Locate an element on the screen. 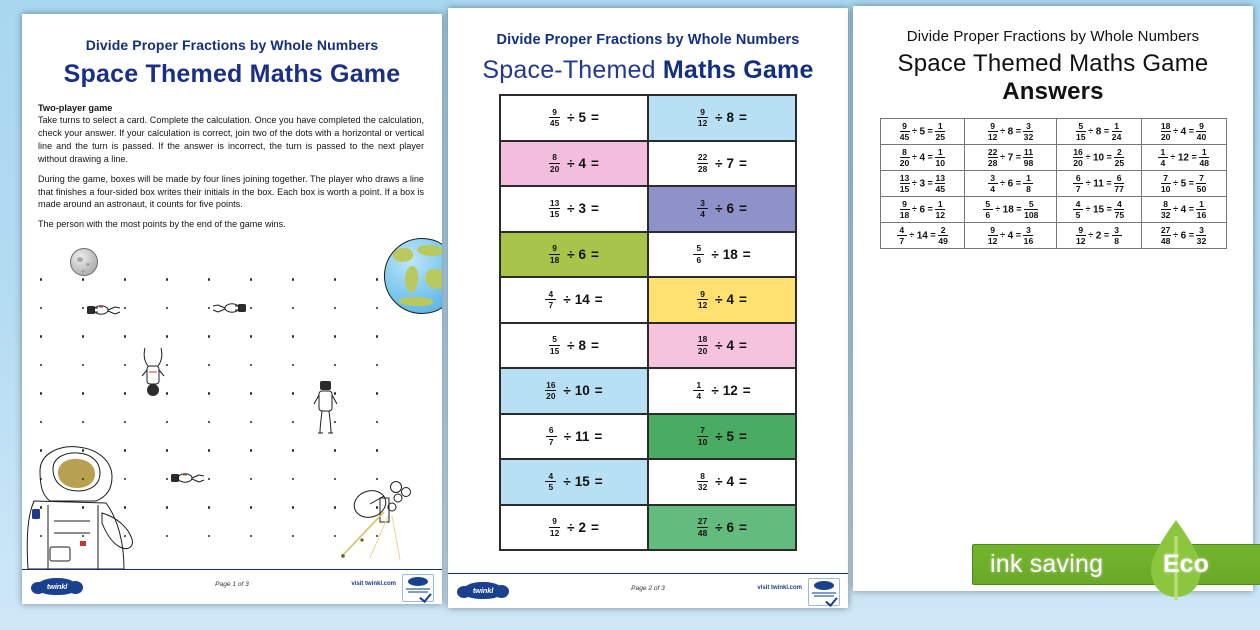  question-card: 9 12 ÷ 4 = is located at coordinates (722, 300).